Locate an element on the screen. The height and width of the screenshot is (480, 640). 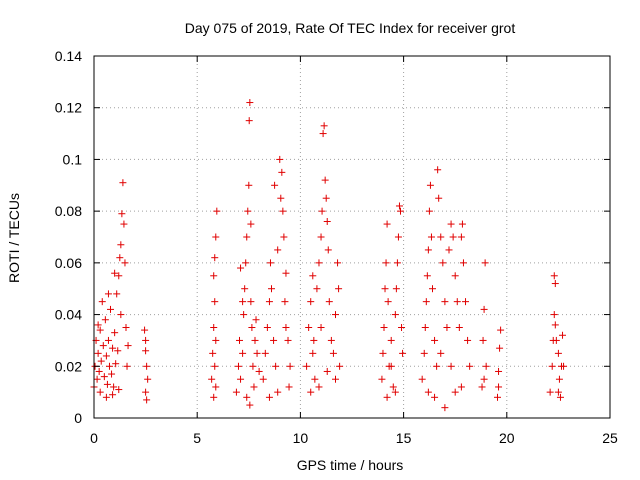
y-tick-label: 0 is located at coordinates (78, 418).